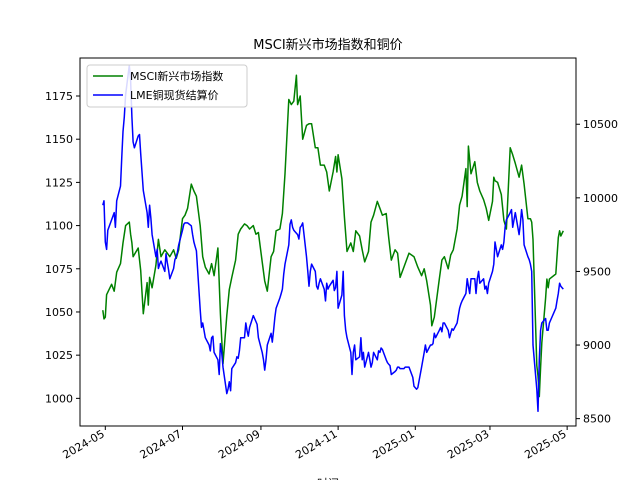  I want to click on legend-label-1: MSCI新兴市场指数, so click(176, 76).